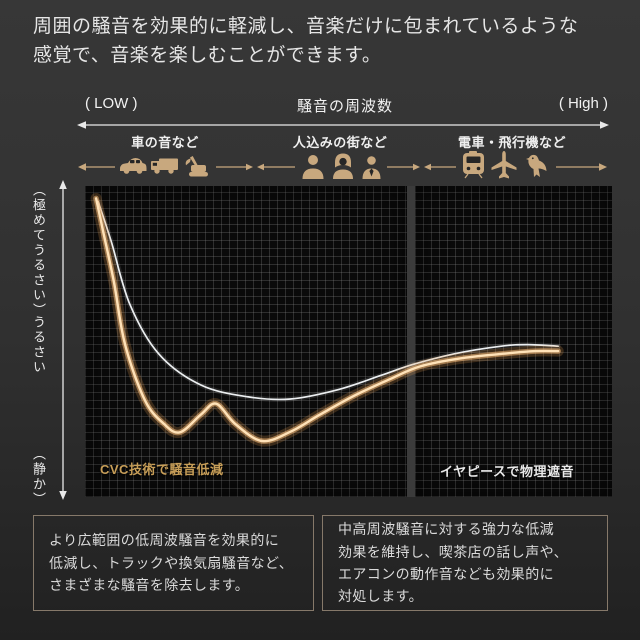 This screenshot has width=640, height=640. Describe the element at coordinates (111, 103) in the screenshot. I see `freq-axis-low-label: ( LOW )` at that location.